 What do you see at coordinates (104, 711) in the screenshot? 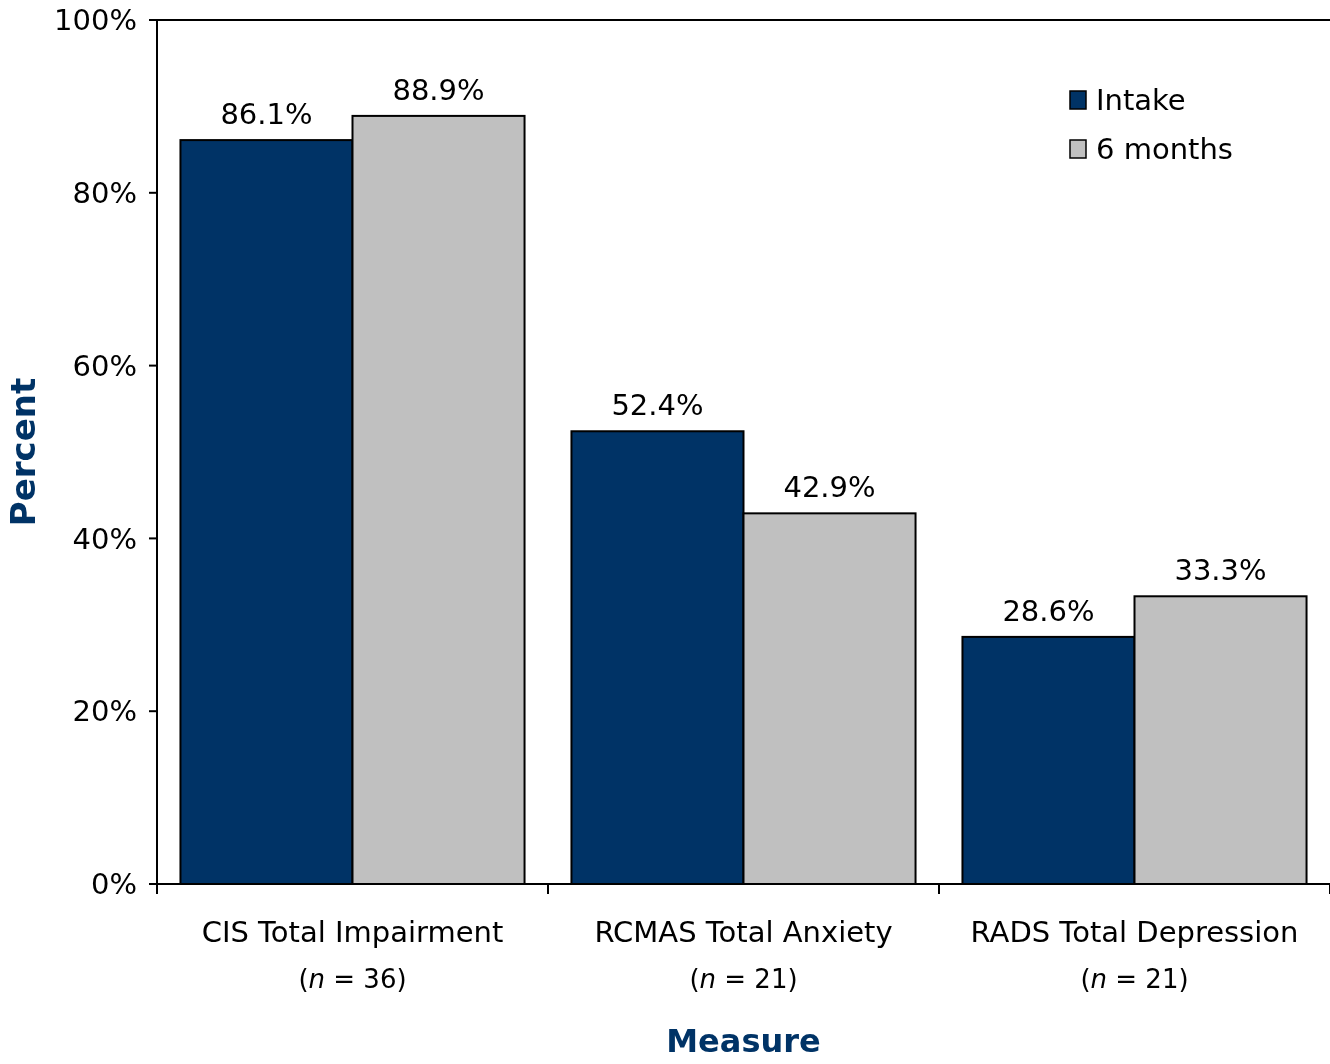
I see `y-tick-label: 20%` at bounding box center [104, 711].